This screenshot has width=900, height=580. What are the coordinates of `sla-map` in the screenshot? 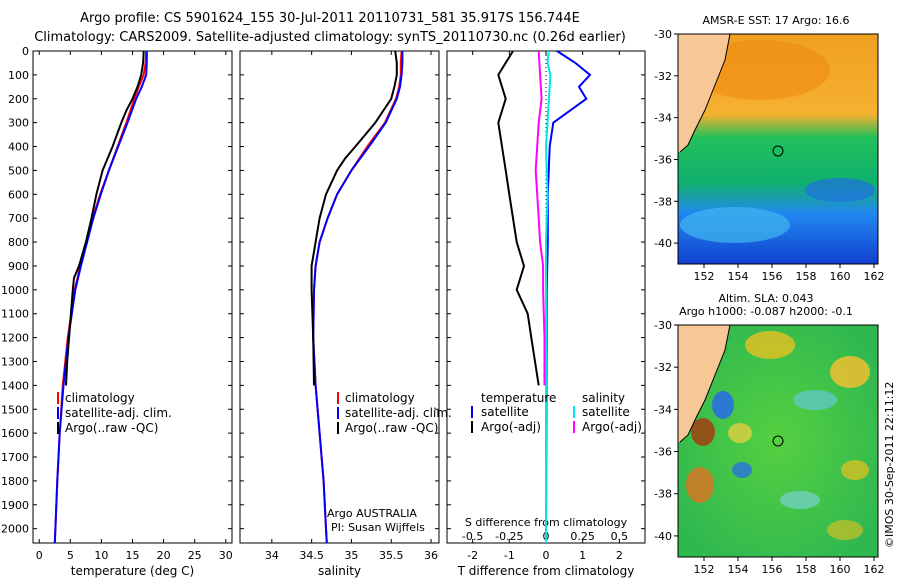 It's located at (778, 441).